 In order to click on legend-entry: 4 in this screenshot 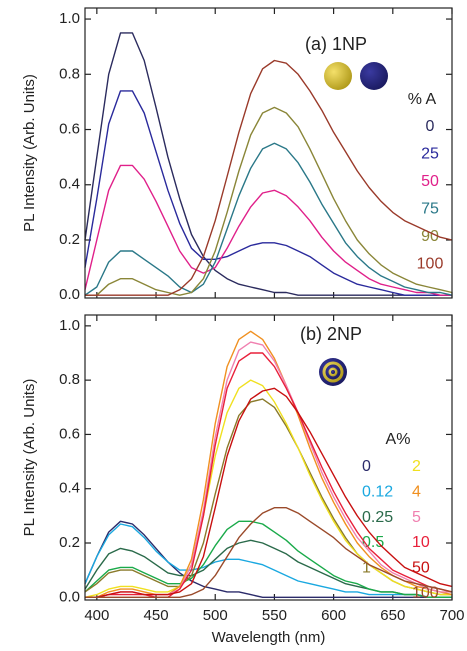, I will do `click(416, 492)`.